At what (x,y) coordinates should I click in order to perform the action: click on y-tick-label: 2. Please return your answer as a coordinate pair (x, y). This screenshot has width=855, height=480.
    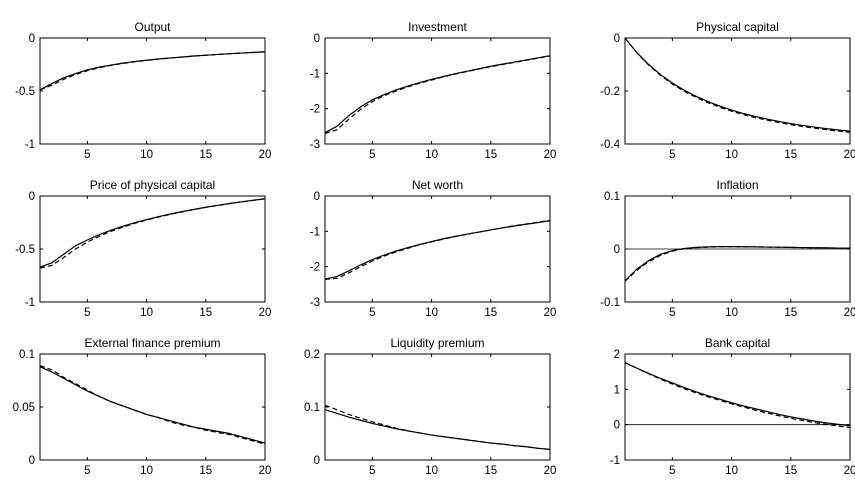
    Looking at the image, I should click on (617, 355).